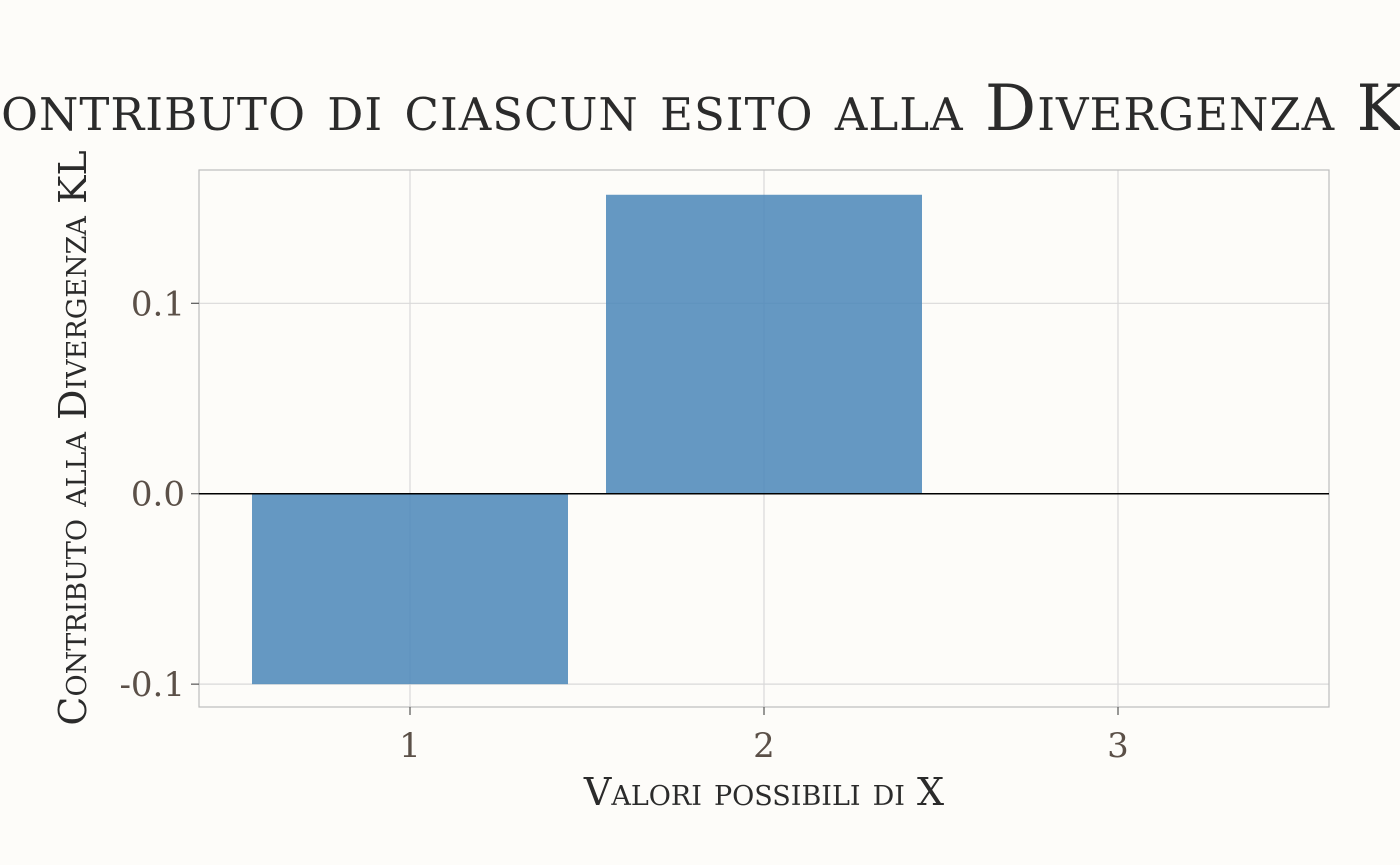  Describe the element at coordinates (764, 746) in the screenshot. I see `x-tick-label: 2` at that location.